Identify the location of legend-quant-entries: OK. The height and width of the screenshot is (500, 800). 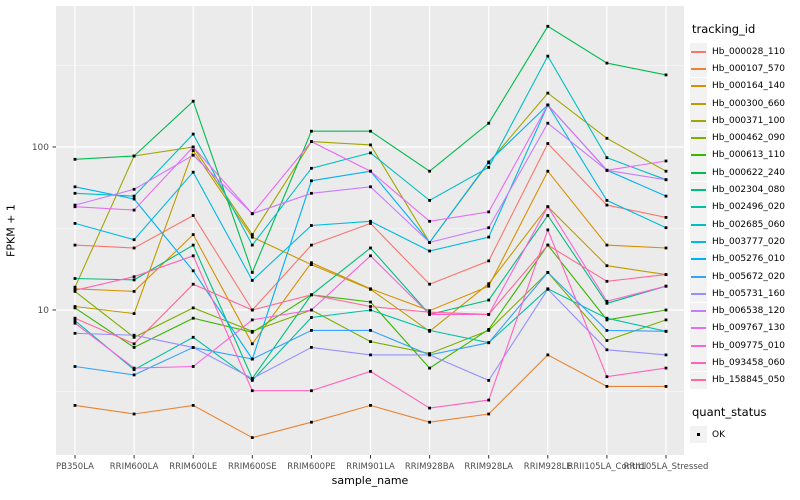
(745, 435).